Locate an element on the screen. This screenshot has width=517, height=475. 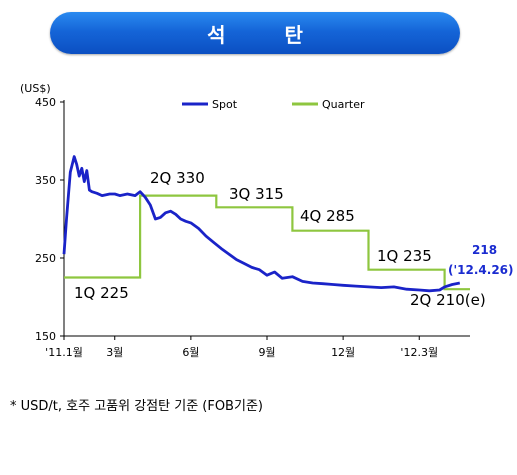
x-tick-label: '12.3월 is located at coordinates (419, 352).